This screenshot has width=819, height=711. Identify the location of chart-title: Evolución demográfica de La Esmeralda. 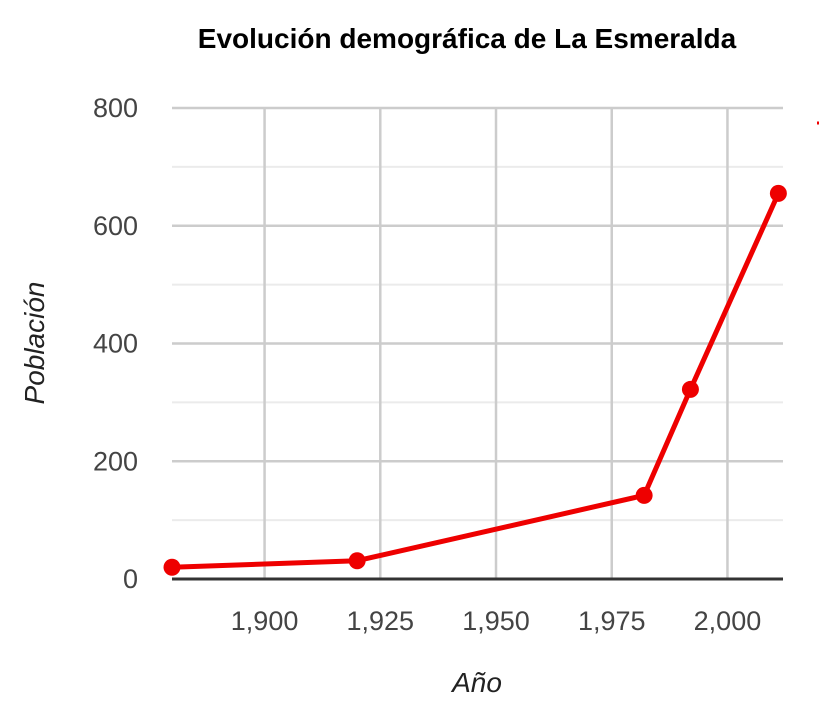
(467, 38).